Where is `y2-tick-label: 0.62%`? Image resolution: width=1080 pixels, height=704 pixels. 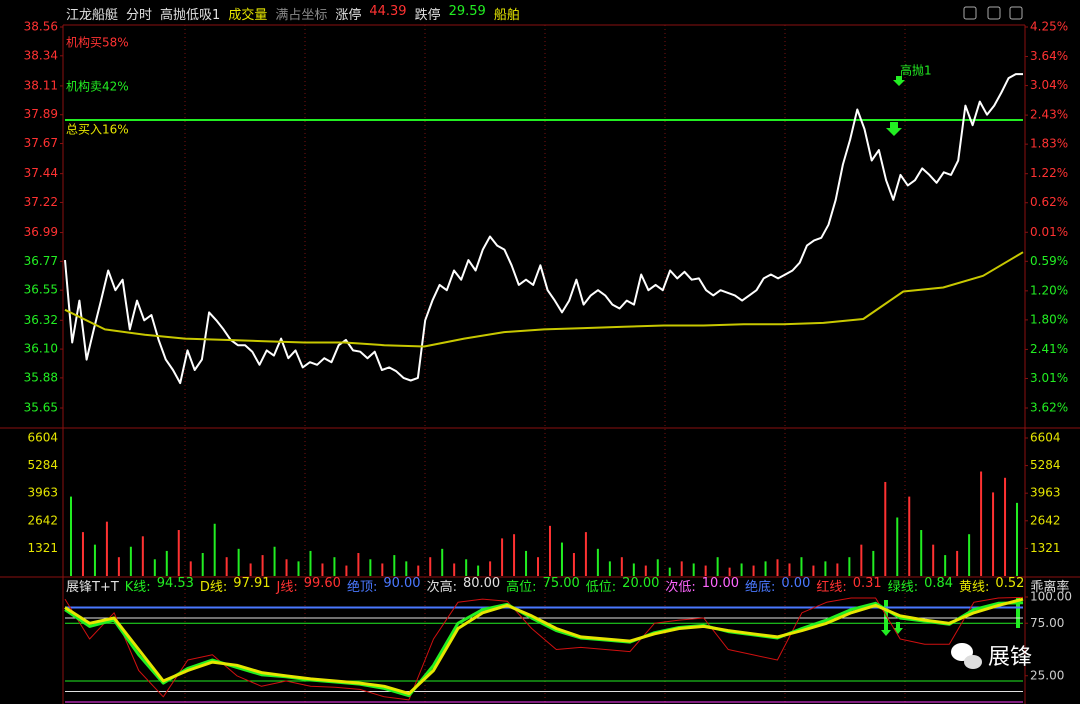 y2-tick-label: 0.62% is located at coordinates (1049, 202).